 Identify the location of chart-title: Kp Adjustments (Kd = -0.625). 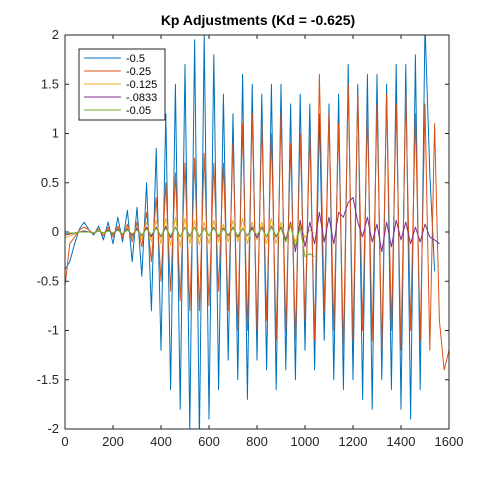
(258, 20).